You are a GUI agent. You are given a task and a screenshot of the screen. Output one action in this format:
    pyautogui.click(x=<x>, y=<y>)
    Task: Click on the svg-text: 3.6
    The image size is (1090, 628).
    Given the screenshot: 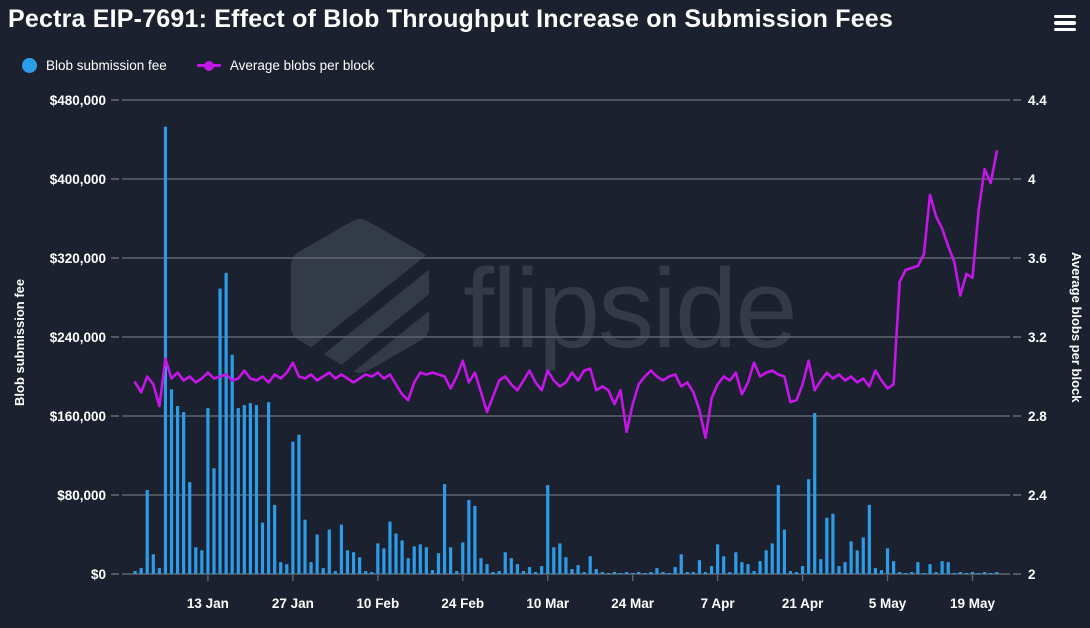 What is the action you would take?
    pyautogui.click(x=1037, y=258)
    